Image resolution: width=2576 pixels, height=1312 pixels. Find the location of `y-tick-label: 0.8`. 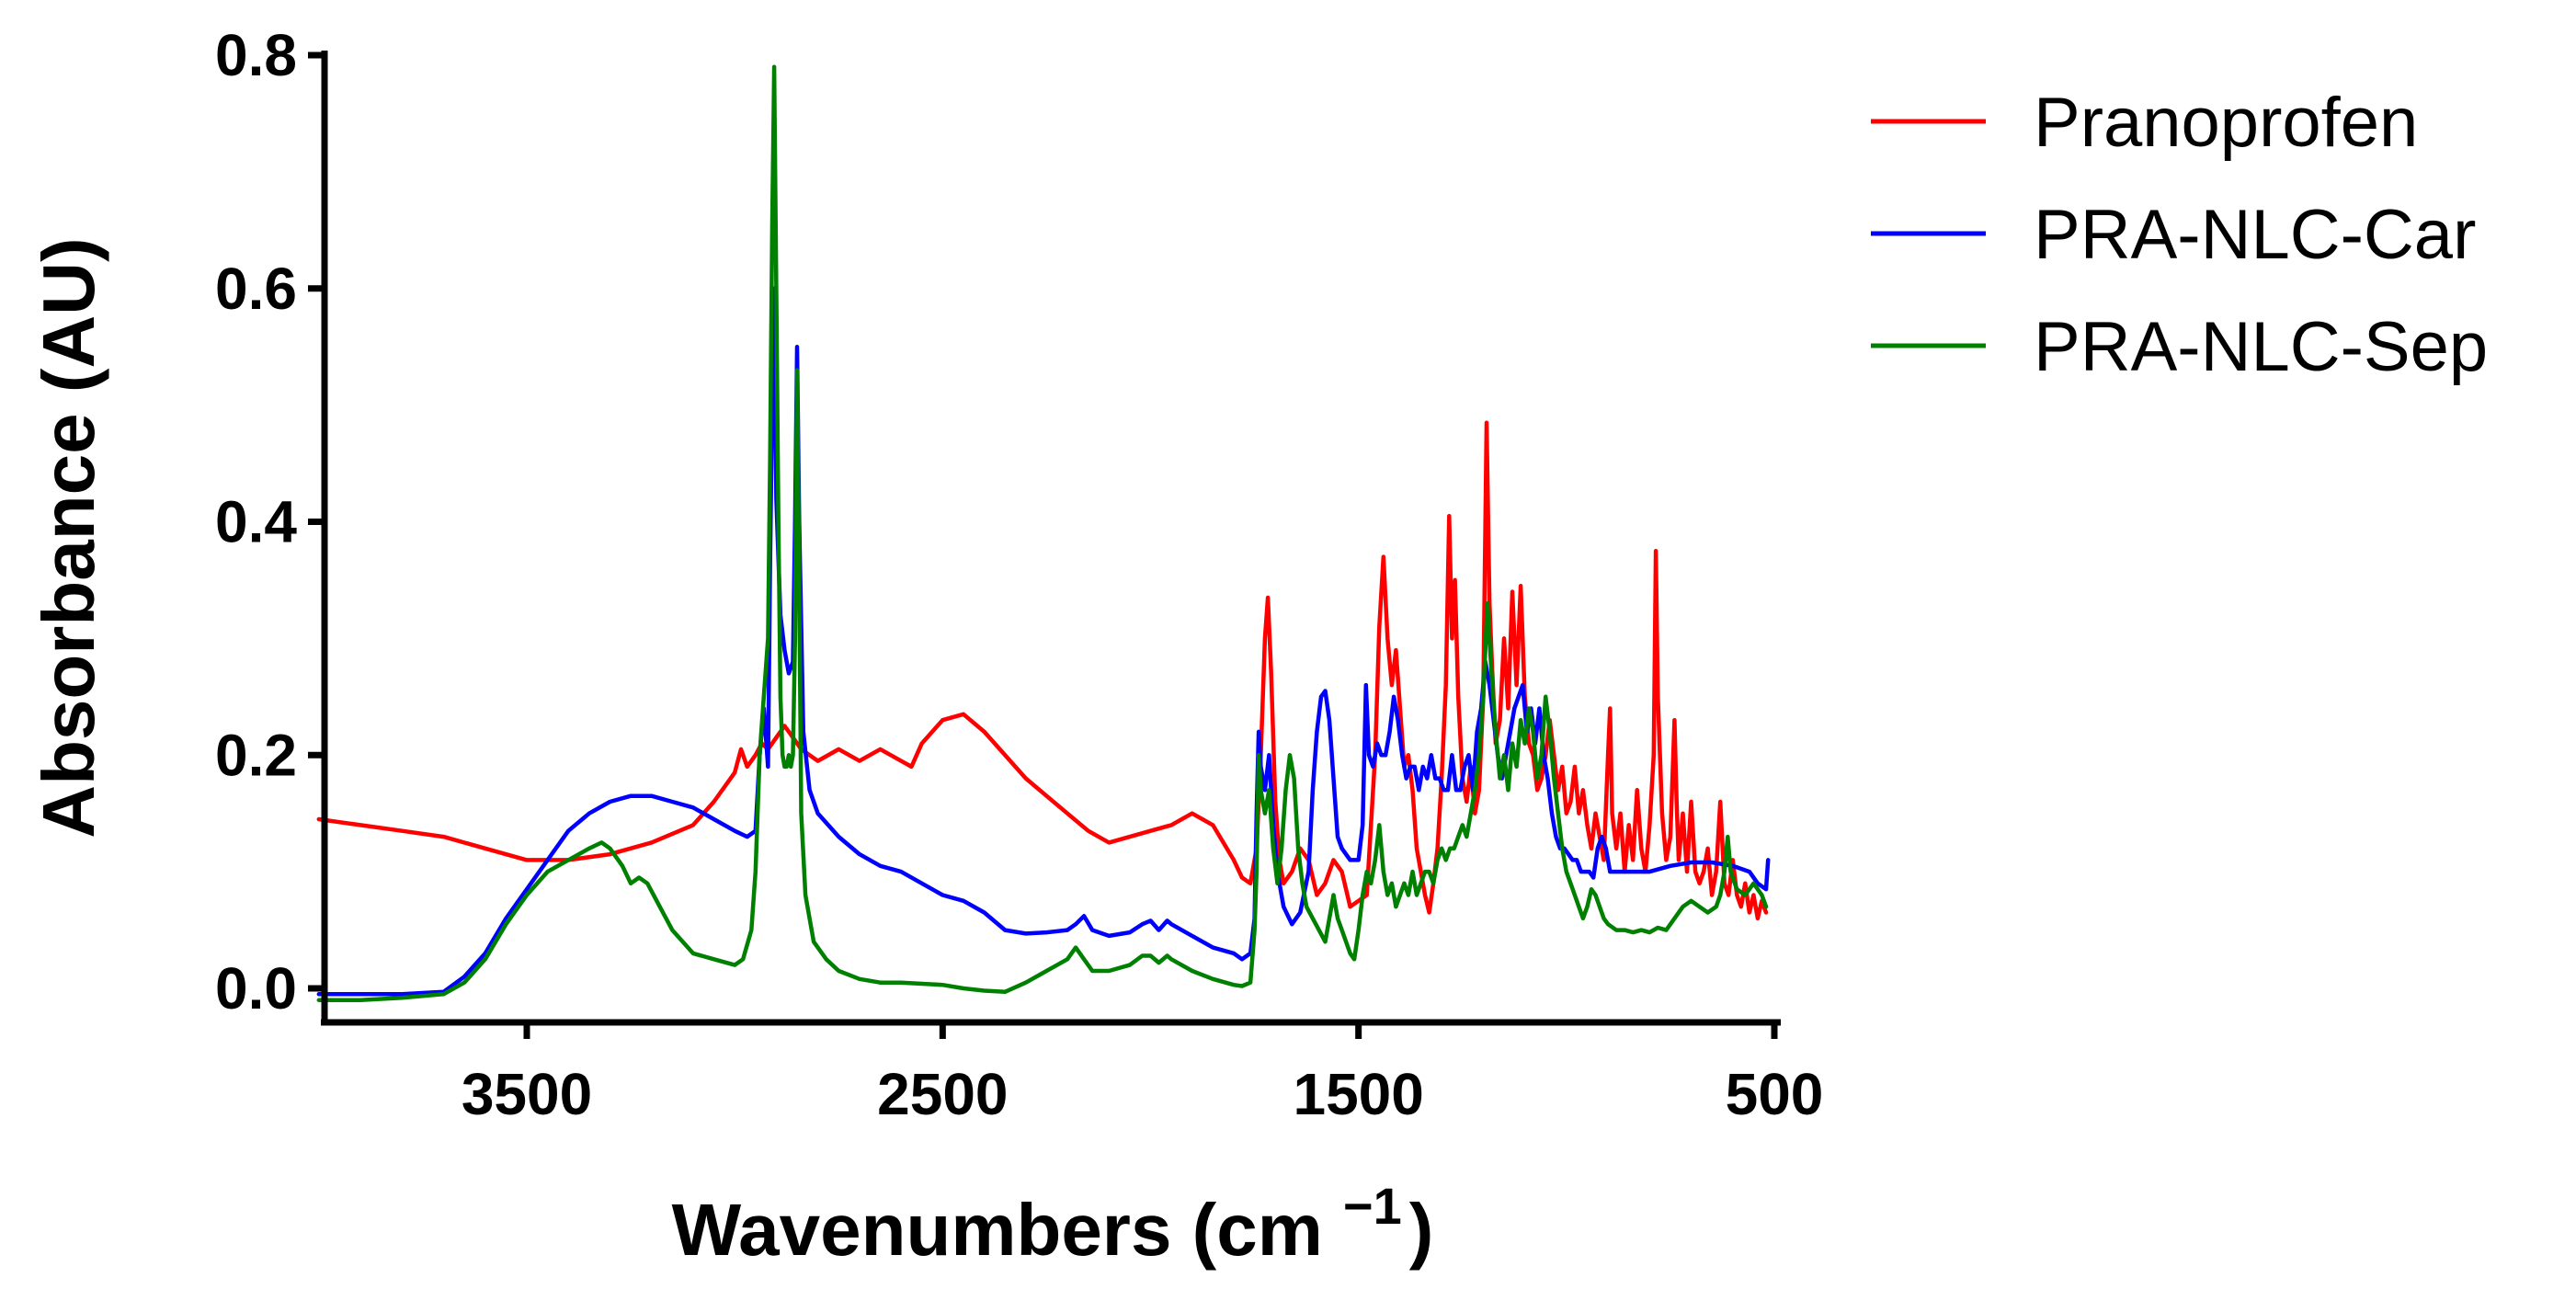

y-tick-label: 0.8 is located at coordinates (256, 55).